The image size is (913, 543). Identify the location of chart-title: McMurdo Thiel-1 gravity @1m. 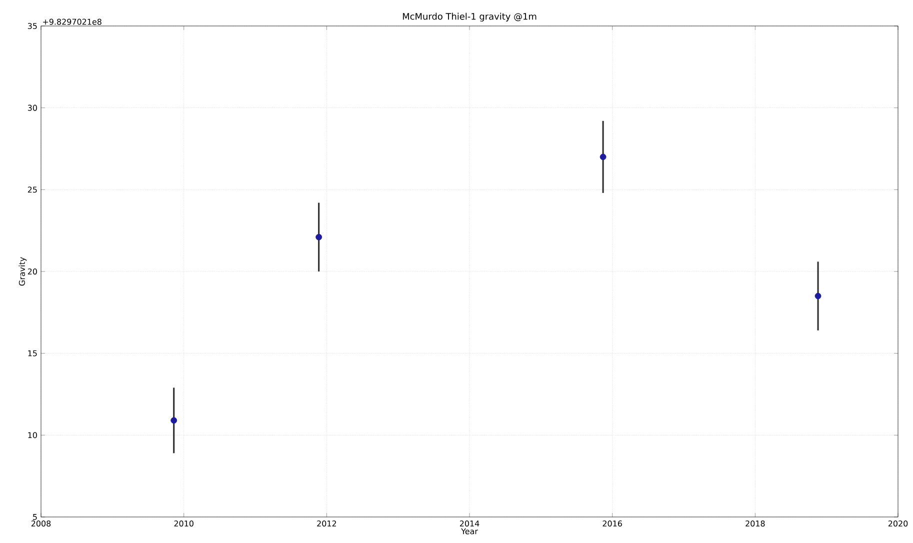
(469, 17).